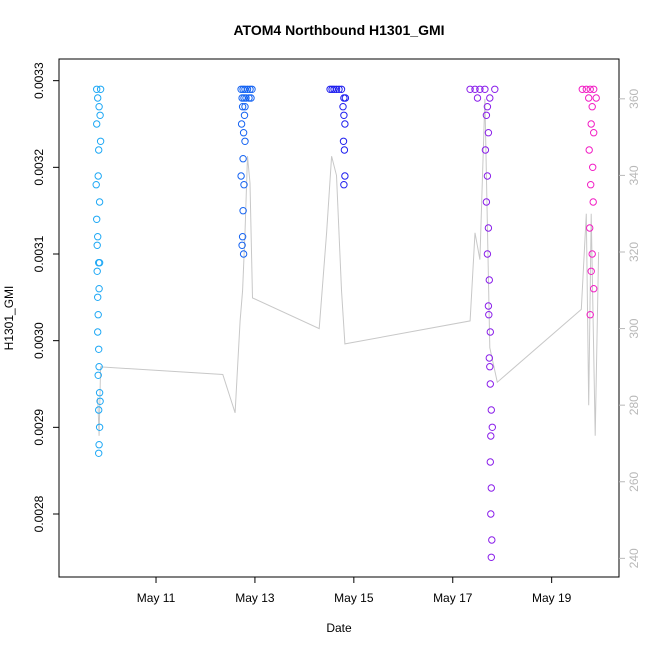 This screenshot has width=650, height=650. What do you see at coordinates (634, 98) in the screenshot?
I see `y2-tick-label: 360` at bounding box center [634, 98].